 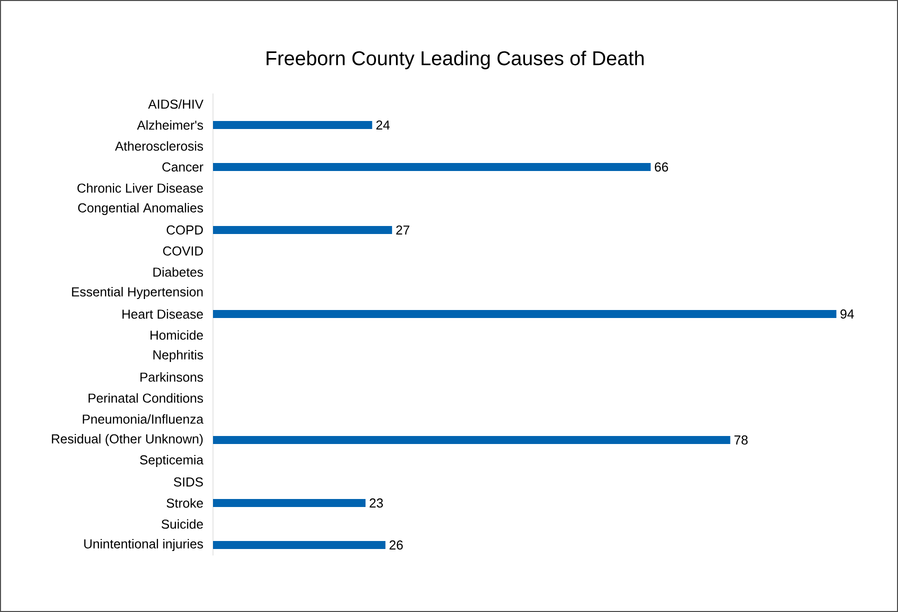 What do you see at coordinates (455, 60) in the screenshot?
I see `chart-title: Freeborn County Leading Causes of Death` at bounding box center [455, 60].